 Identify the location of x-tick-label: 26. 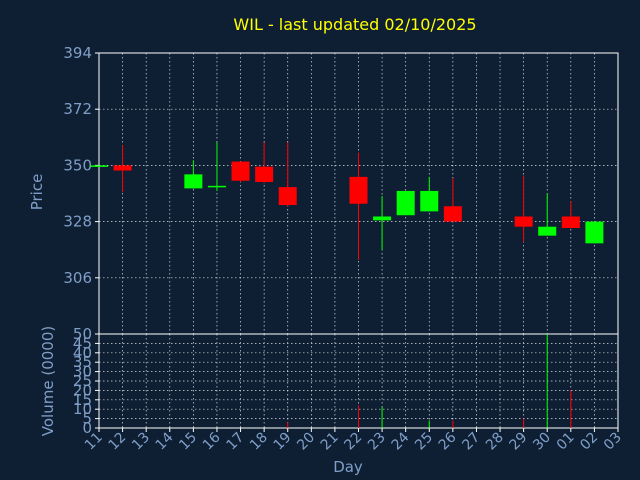
(448, 441).